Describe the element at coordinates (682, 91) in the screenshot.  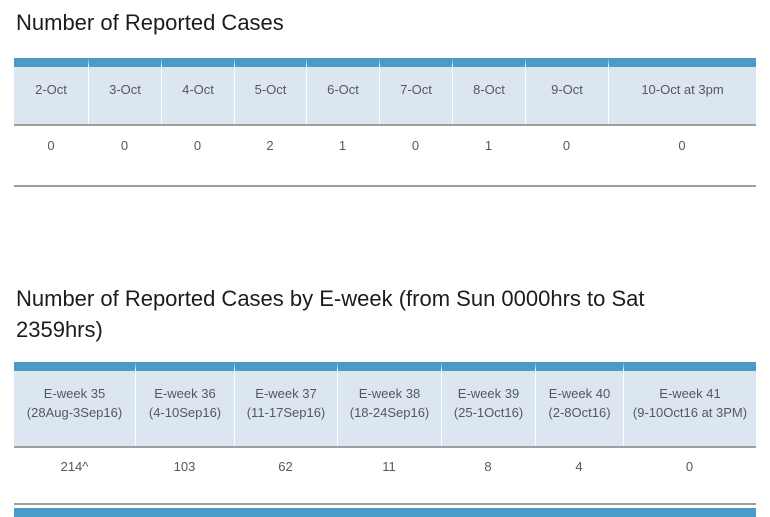
I see `column-header-date: 10-Oct at 3pm` at that location.